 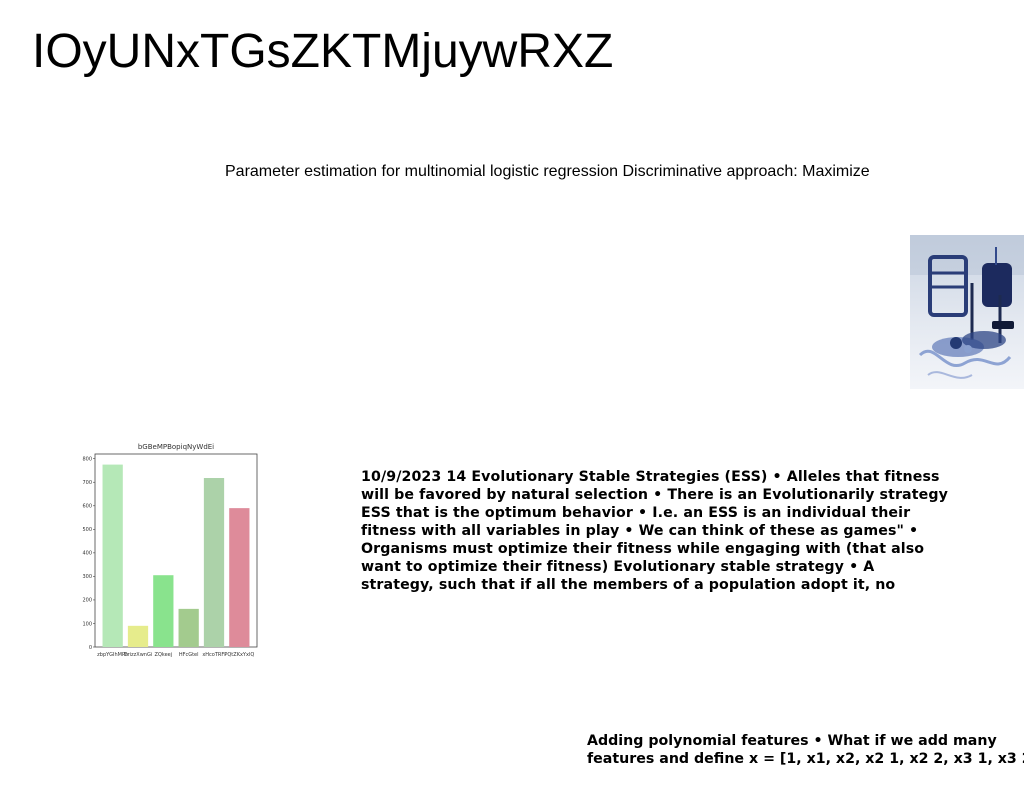 I want to click on bar-ZQkeej, so click(x=163, y=611).